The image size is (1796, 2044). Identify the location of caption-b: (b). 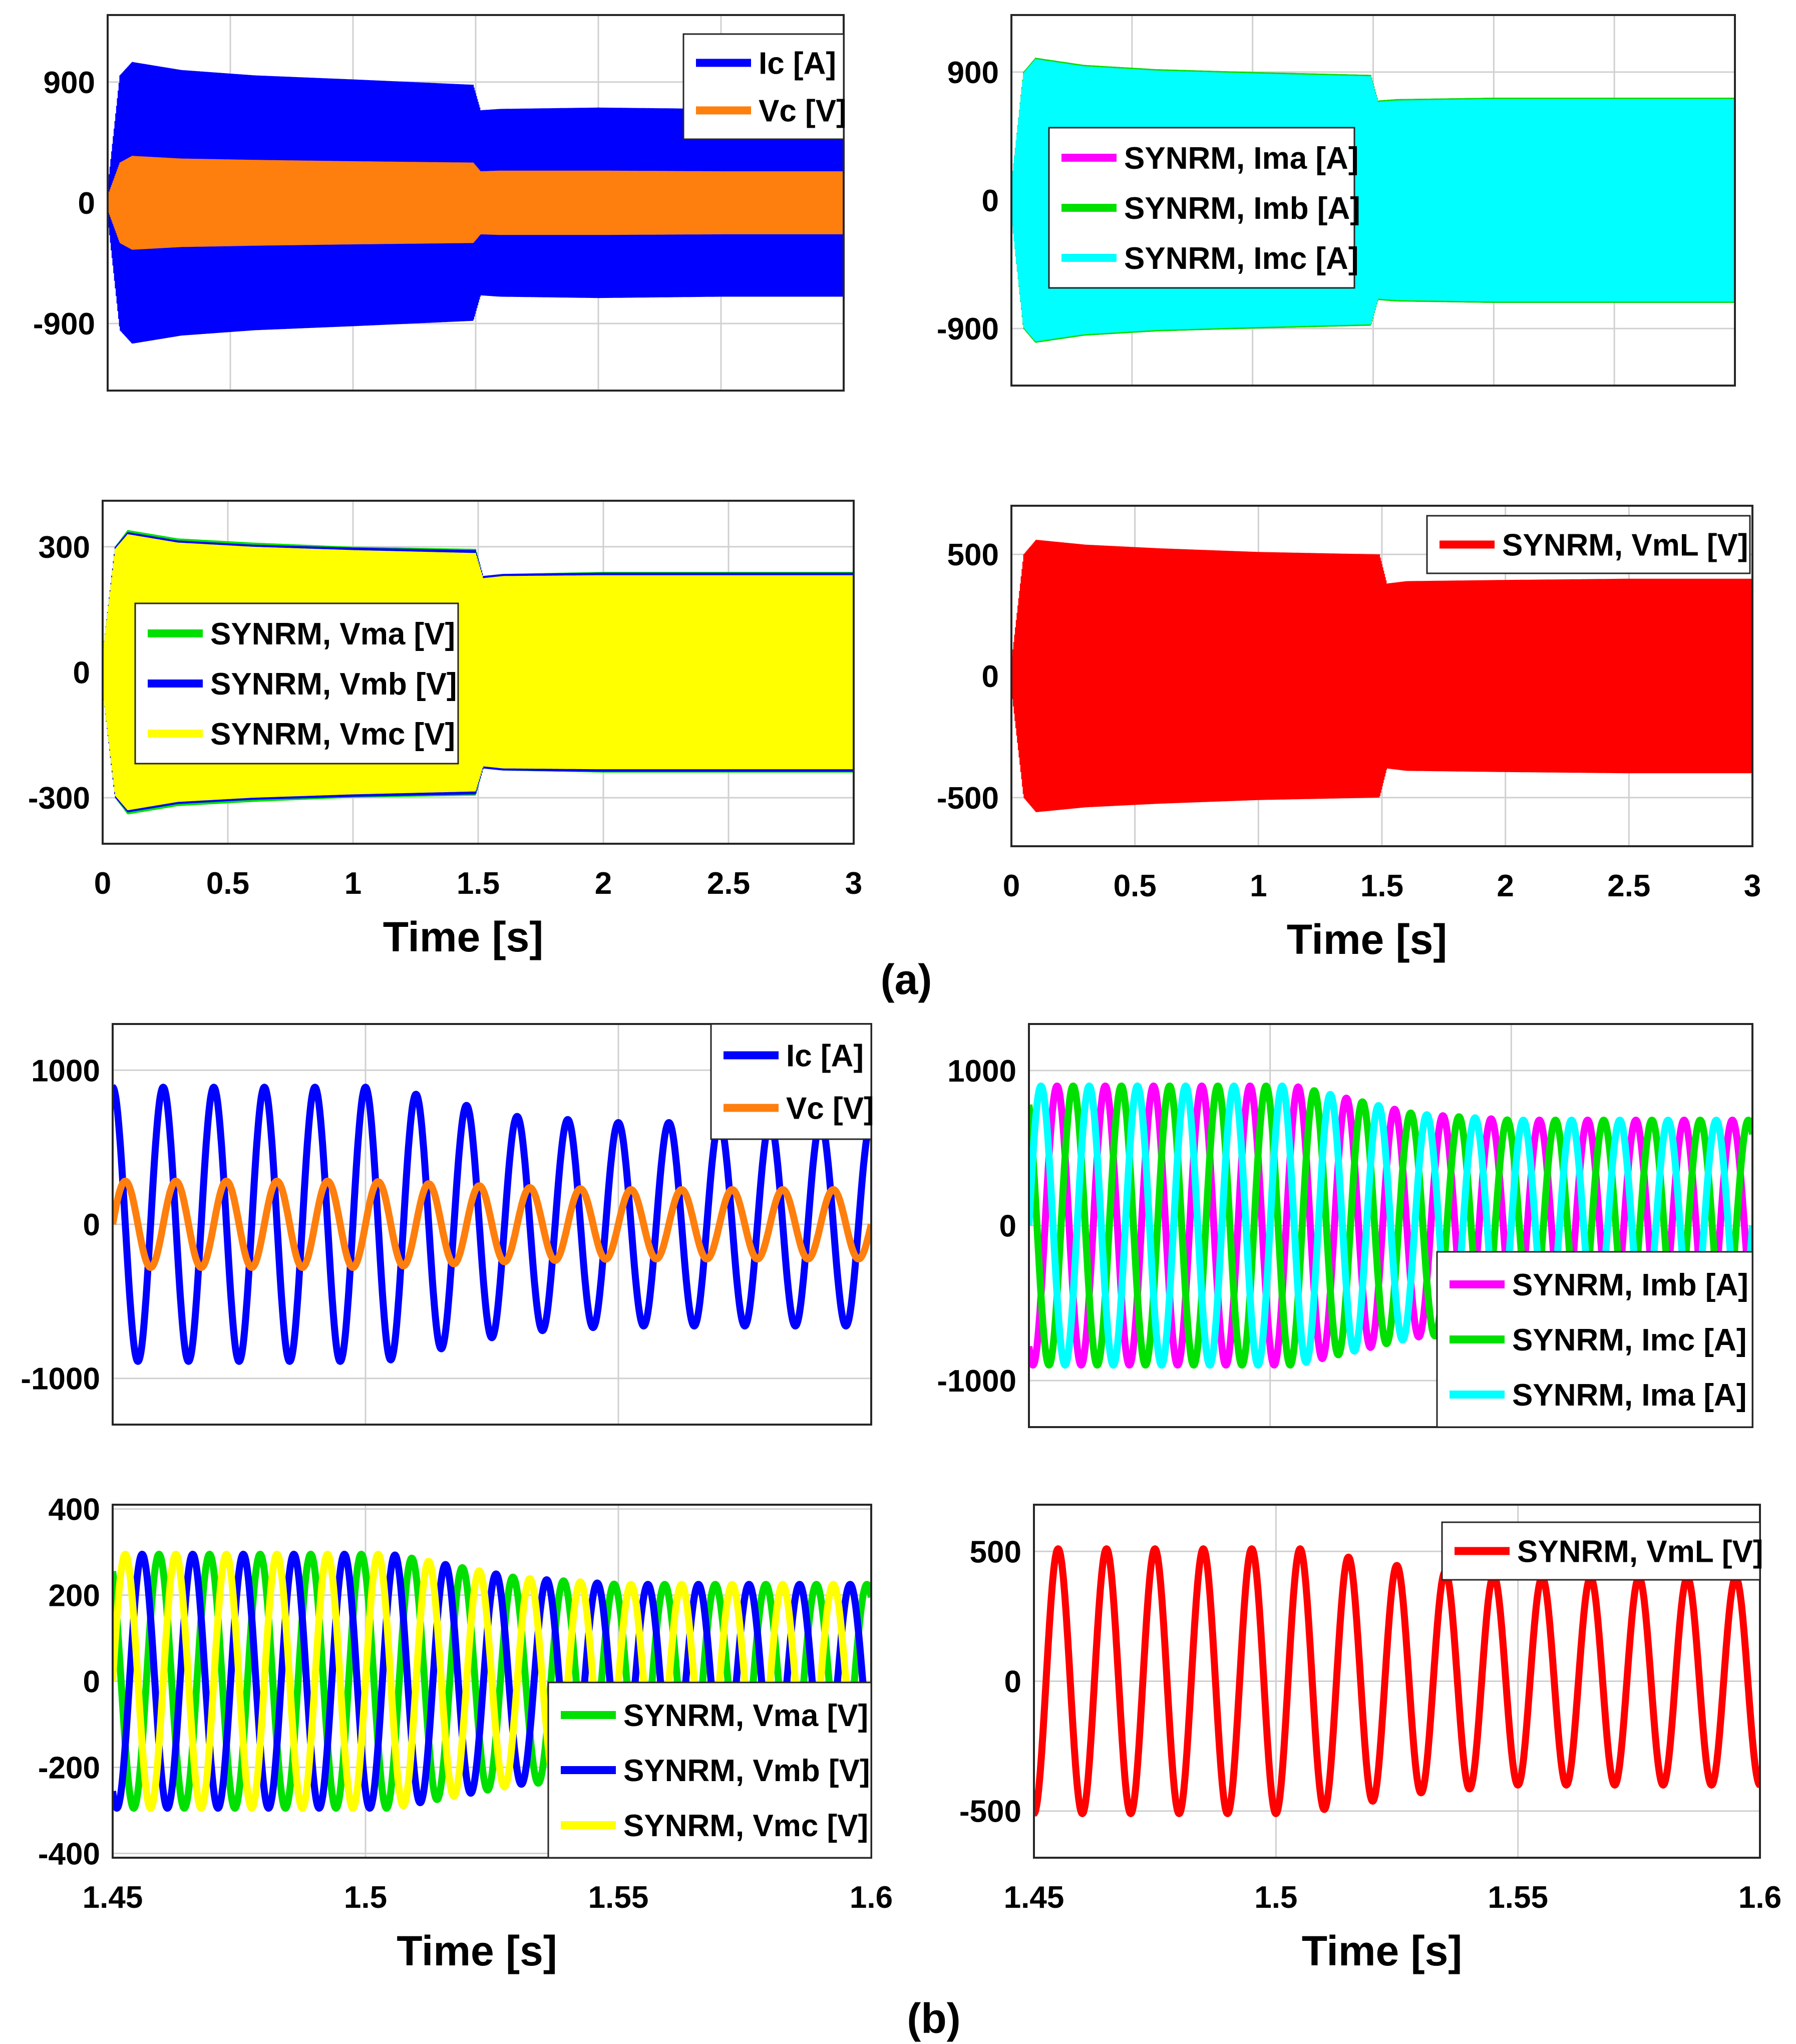
(934, 2018).